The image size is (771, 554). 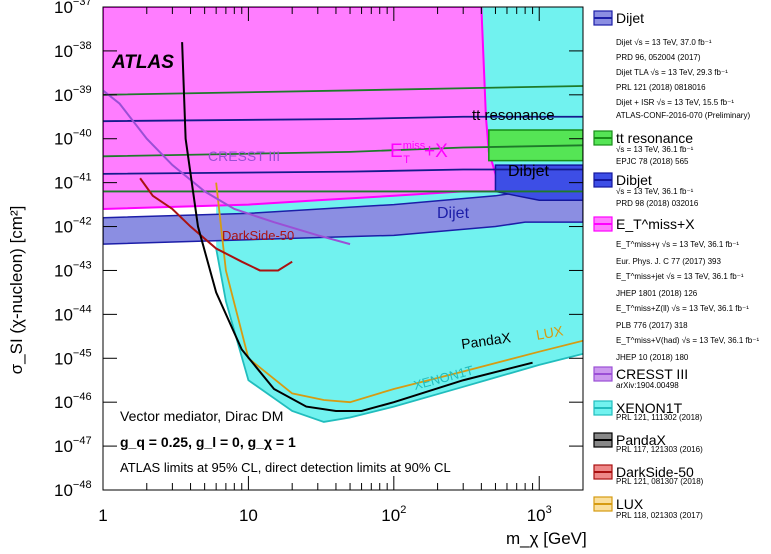 What do you see at coordinates (539, 514) in the screenshot?
I see `x-tick-label: 10³` at bounding box center [539, 514].